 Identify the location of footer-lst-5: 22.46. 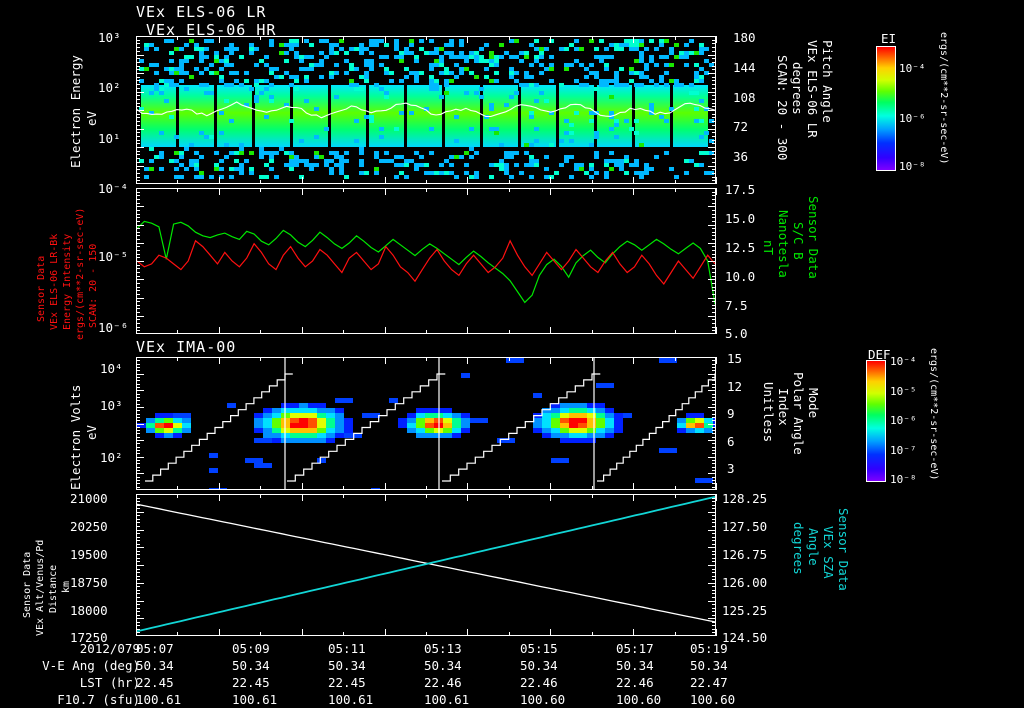
(635, 682).